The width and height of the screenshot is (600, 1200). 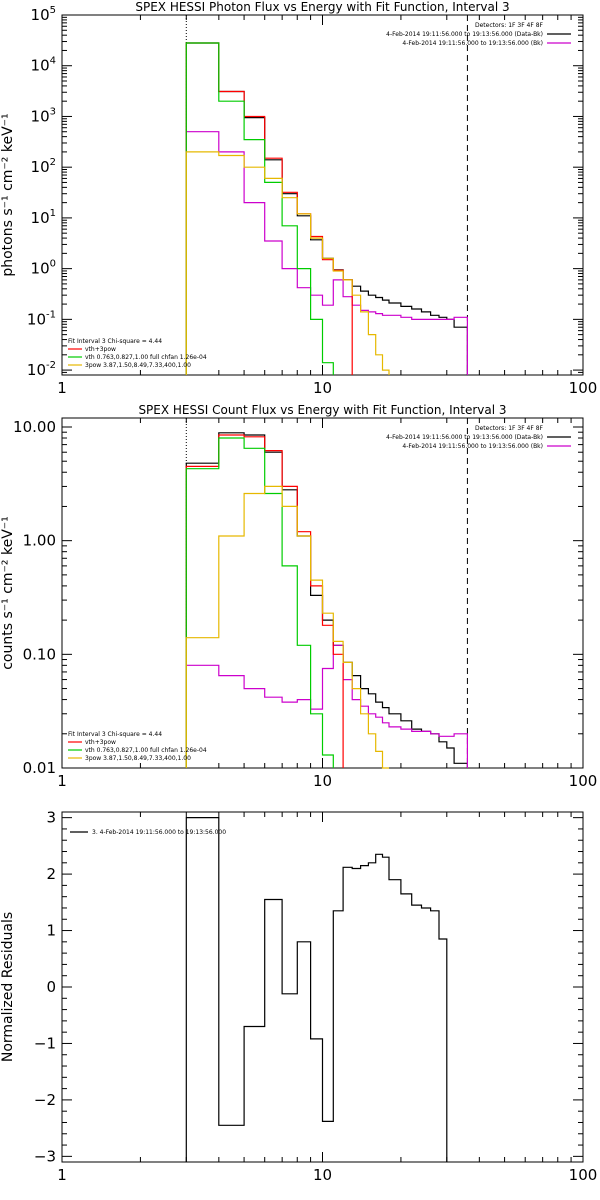 I want to click on y-tick-label: 10⁴, so click(x=43, y=65).